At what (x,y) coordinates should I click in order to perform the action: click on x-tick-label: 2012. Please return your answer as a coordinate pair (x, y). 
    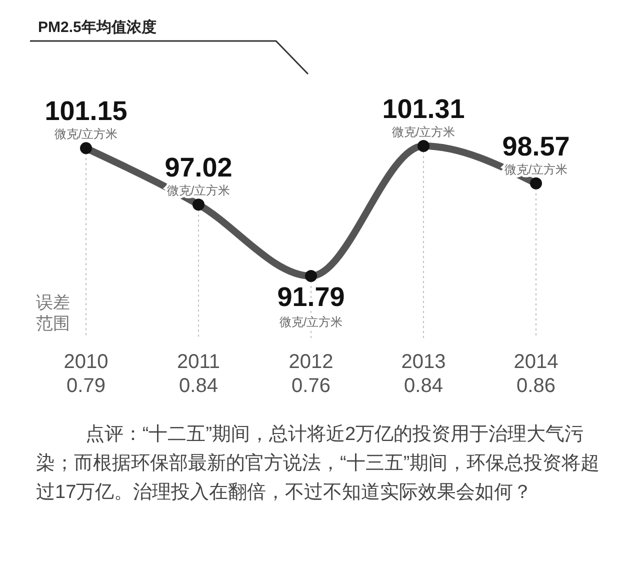
    Looking at the image, I should click on (311, 362).